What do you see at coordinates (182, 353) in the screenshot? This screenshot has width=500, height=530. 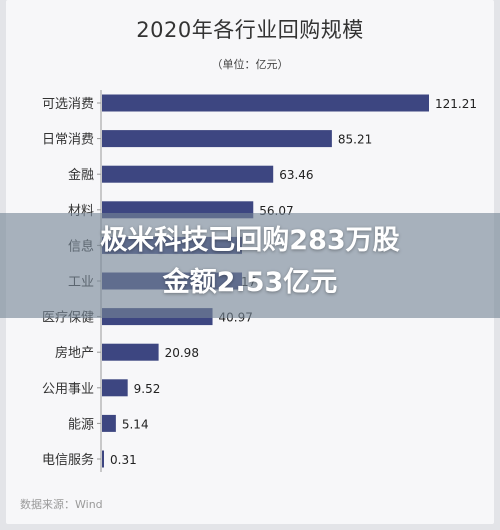 I see `value-label: 20.98` at bounding box center [182, 353].